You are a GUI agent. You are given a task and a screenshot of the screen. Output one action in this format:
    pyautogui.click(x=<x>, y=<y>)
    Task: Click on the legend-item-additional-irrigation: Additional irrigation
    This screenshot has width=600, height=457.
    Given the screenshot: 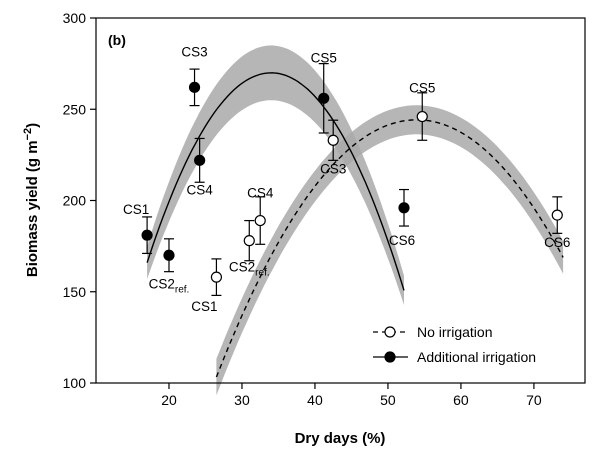 What is the action you would take?
    pyautogui.click(x=454, y=357)
    